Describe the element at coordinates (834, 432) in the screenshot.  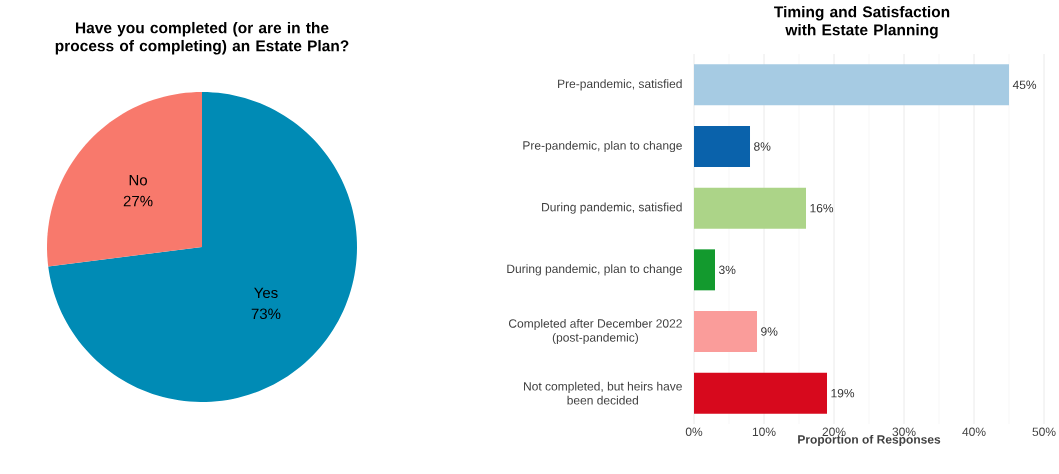
I see `x-tick-label: 20%` at that location.